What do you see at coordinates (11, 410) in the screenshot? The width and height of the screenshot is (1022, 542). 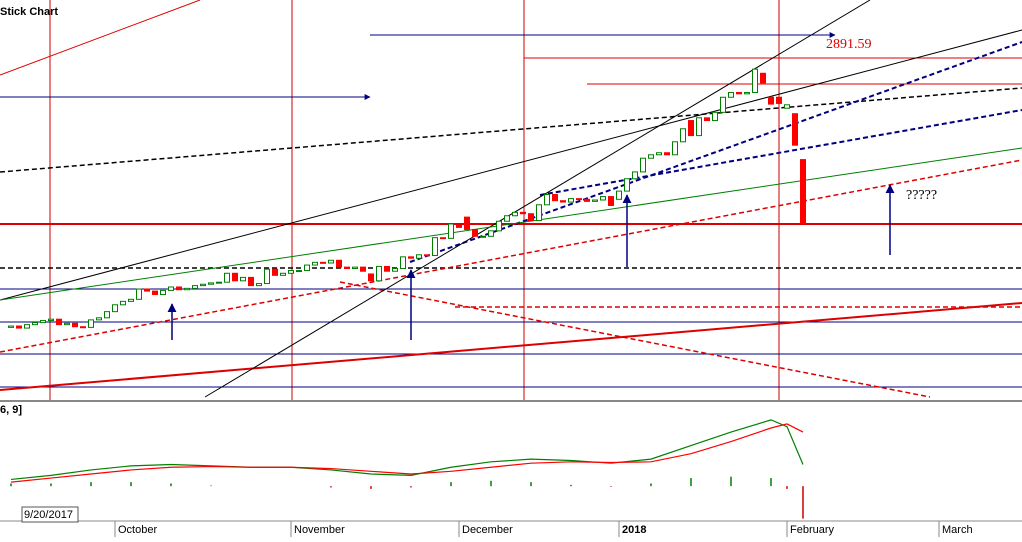 I see `indicator-title: 6, 9]` at bounding box center [11, 410].